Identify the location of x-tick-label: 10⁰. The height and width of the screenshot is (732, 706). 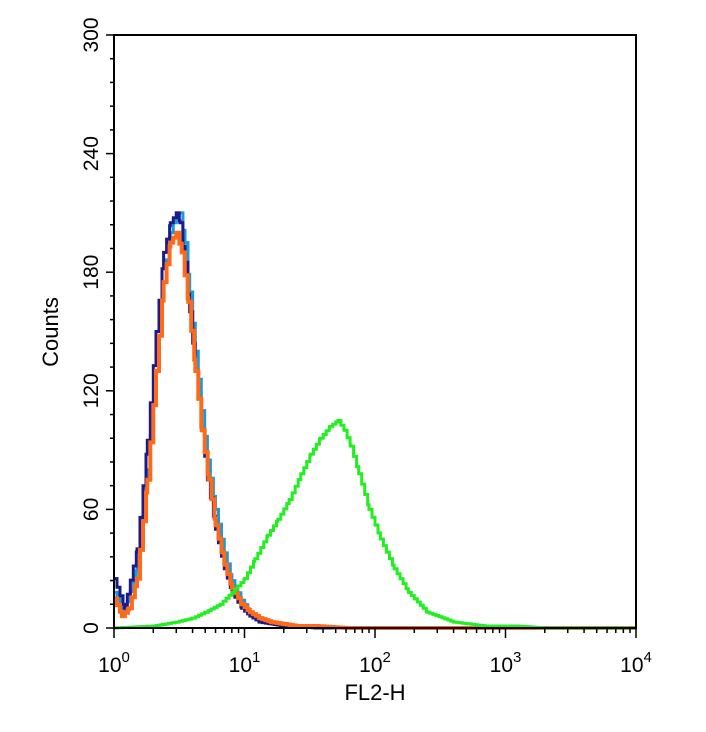
(114, 663).